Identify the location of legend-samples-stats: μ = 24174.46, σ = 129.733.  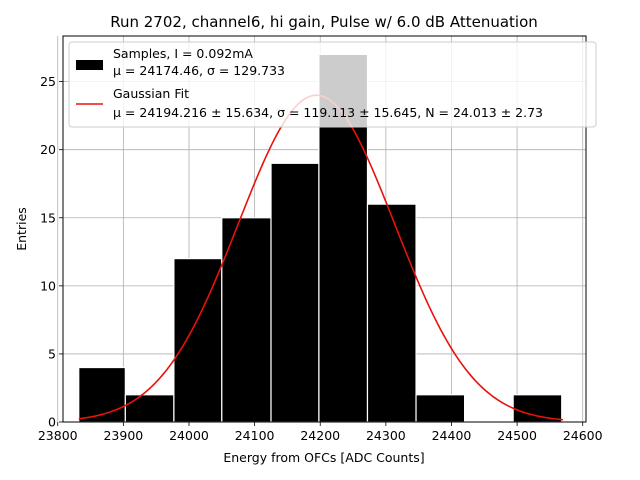
(199, 70).